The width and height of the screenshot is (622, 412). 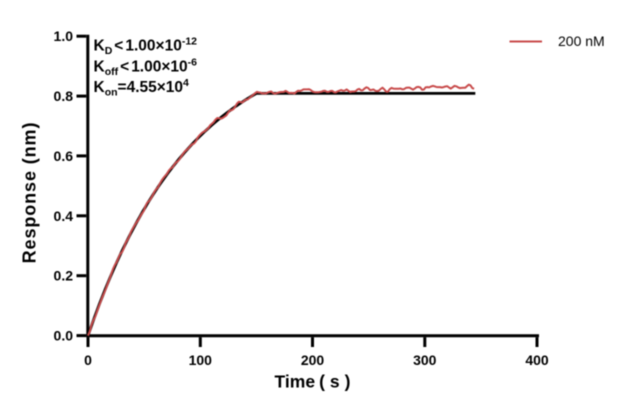 I want to click on svg-text: 300, so click(x=425, y=360).